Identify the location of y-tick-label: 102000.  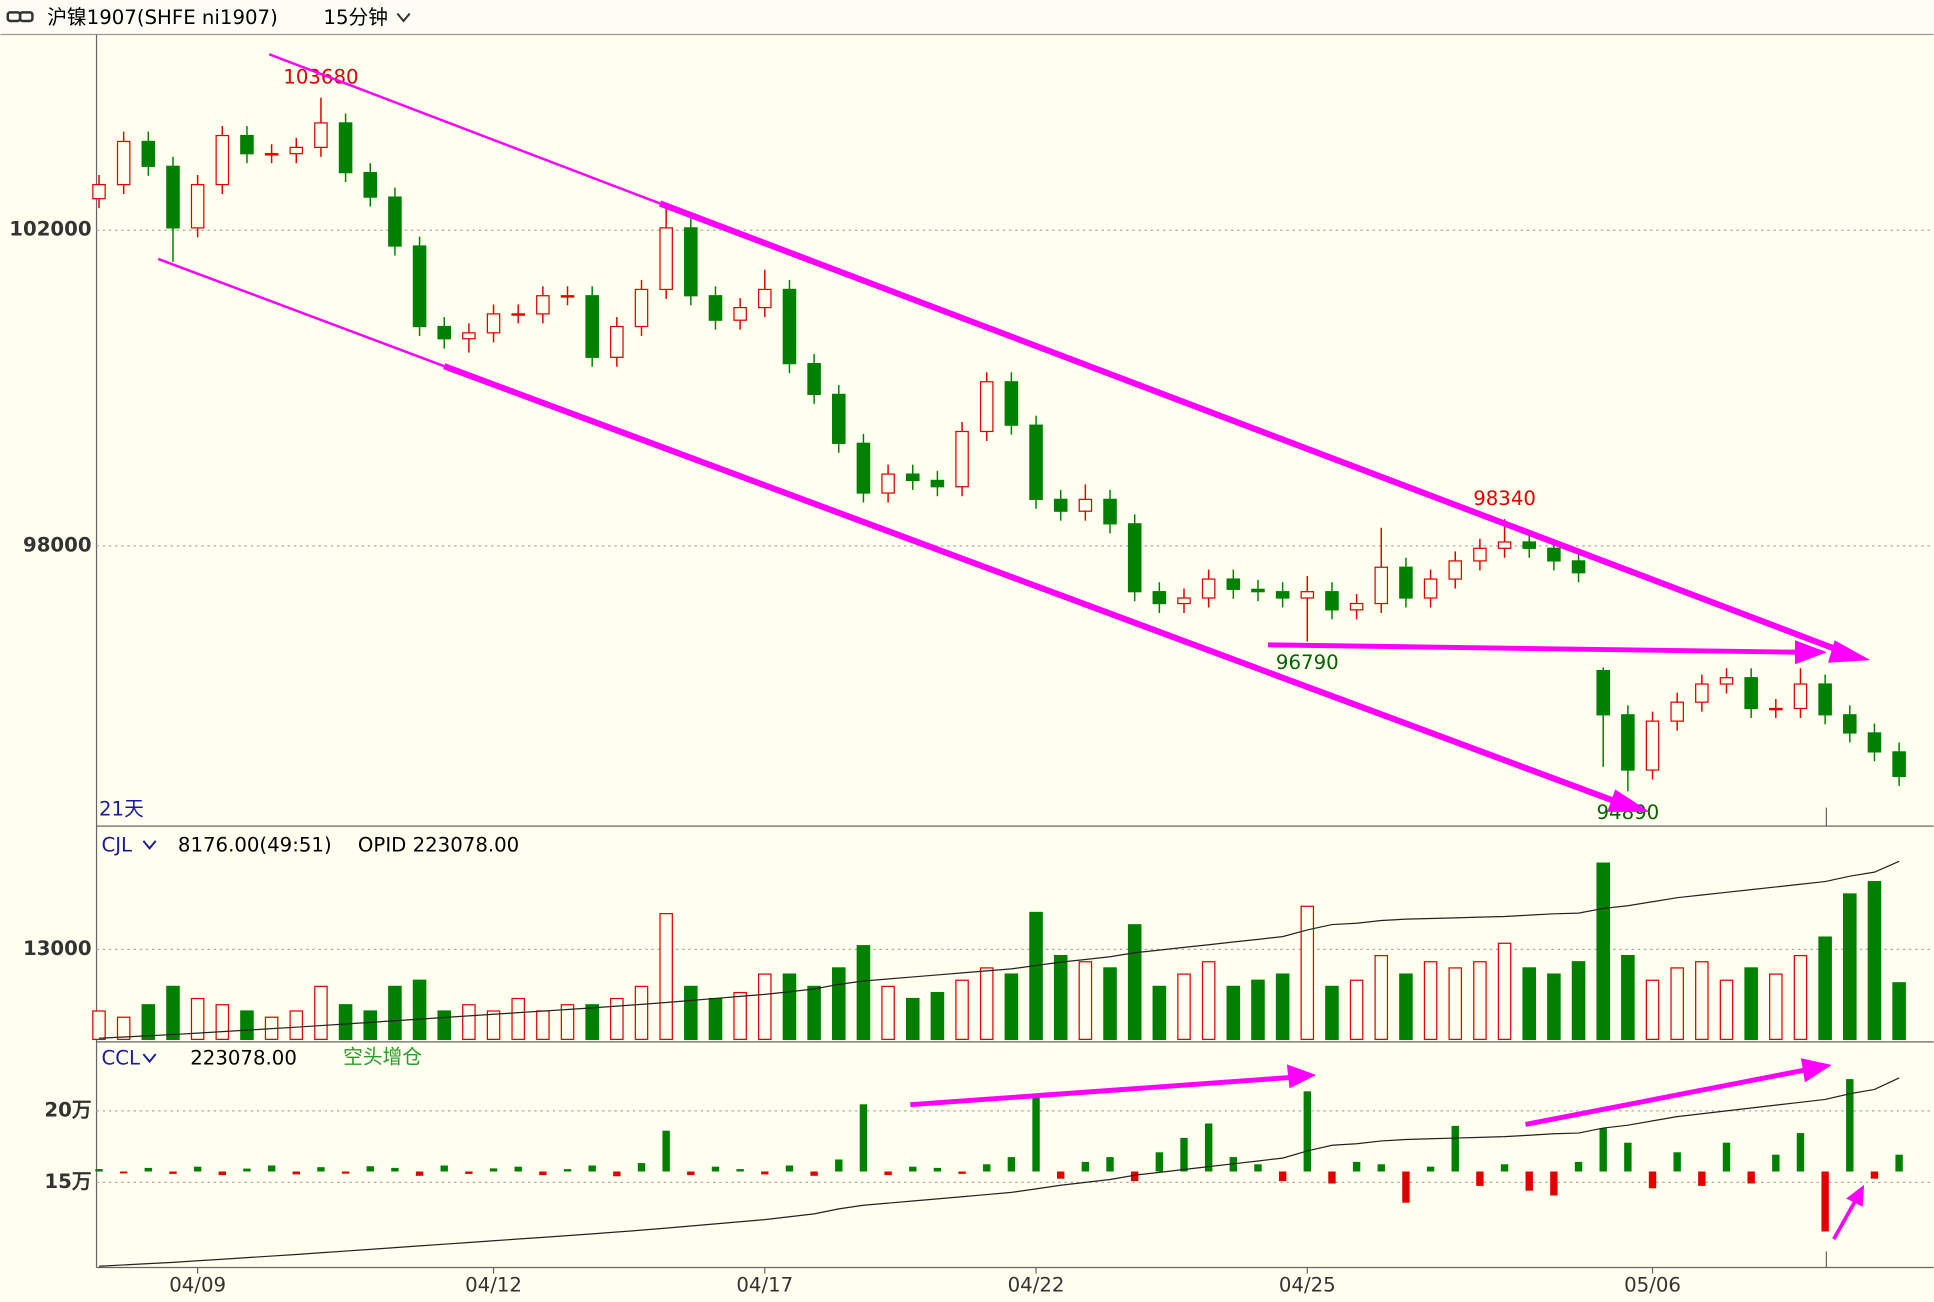
(50, 229).